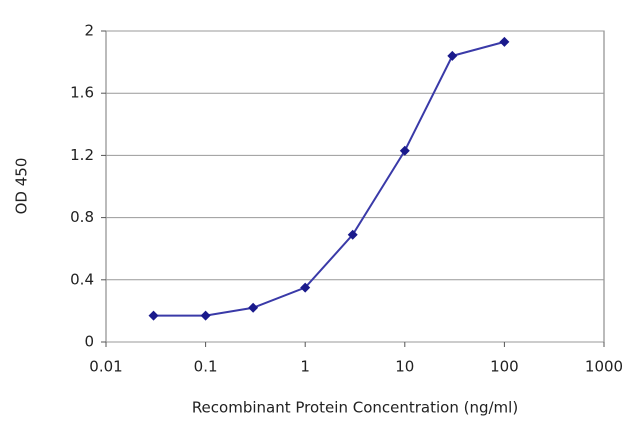 This screenshot has height=427, width=640. What do you see at coordinates (404, 367) in the screenshot?
I see `x-tick-label: 10` at bounding box center [404, 367].